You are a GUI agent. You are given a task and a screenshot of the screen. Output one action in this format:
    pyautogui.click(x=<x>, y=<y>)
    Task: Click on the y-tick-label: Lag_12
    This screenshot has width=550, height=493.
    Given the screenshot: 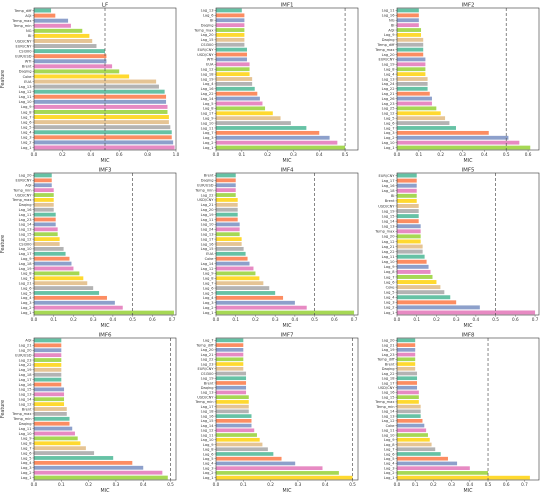 What is the action you would take?
    pyautogui.click(x=207, y=431)
    